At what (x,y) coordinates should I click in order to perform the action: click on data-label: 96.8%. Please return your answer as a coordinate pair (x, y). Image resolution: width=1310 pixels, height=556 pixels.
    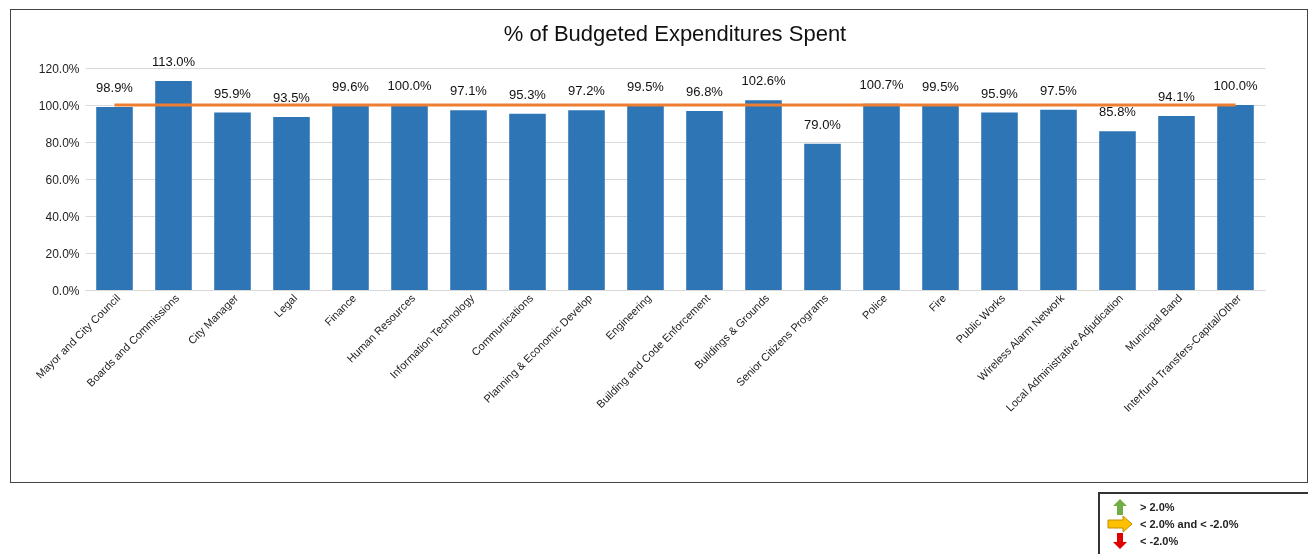
    Looking at the image, I should click on (705, 91).